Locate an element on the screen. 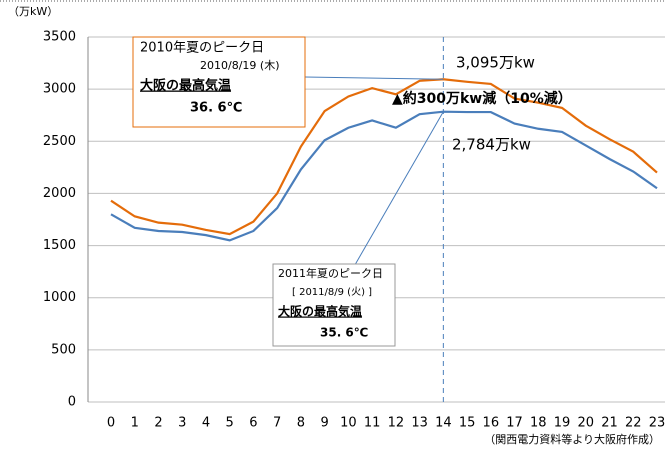  x-tick-label: 16 is located at coordinates (491, 423).